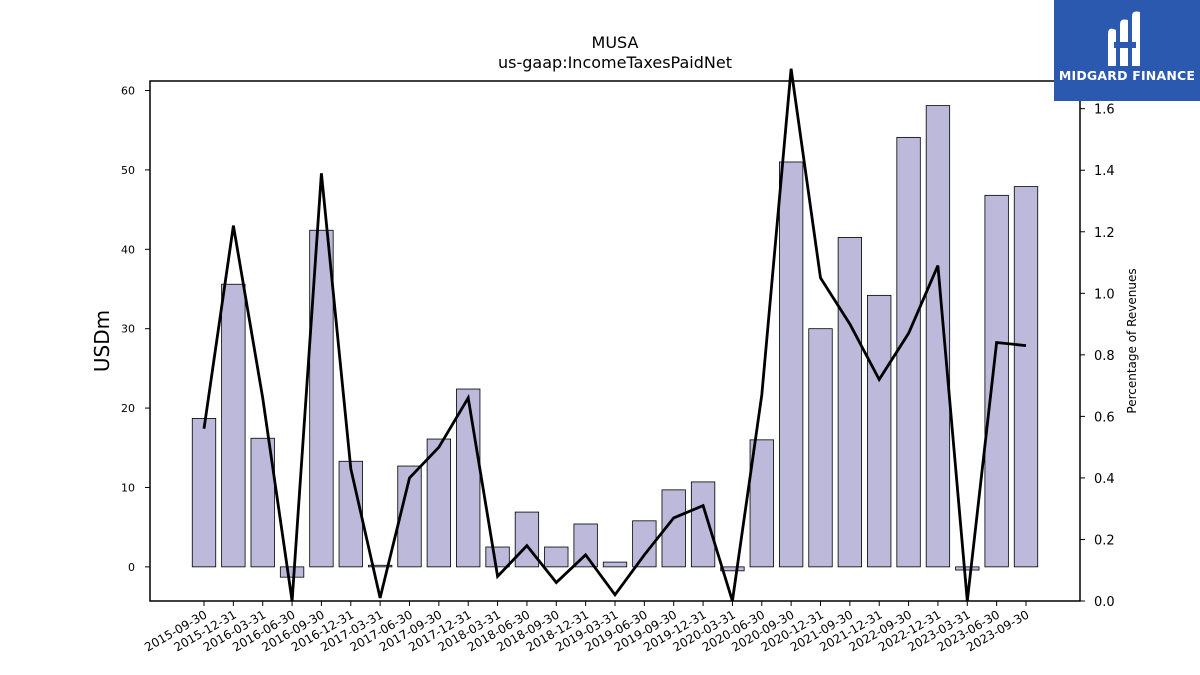 This screenshot has height=675, width=1200. I want to click on y2-axis-label: Percentage of Revenues, so click(1132, 340).